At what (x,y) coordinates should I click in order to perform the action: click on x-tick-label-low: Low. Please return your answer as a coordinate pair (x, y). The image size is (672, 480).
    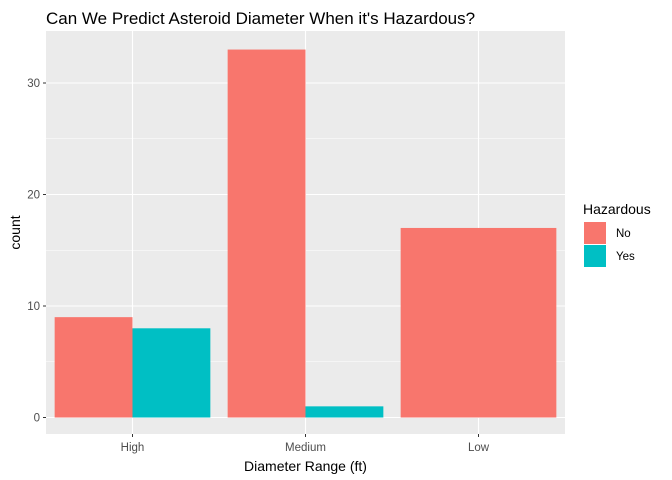
    Looking at the image, I should click on (479, 448).